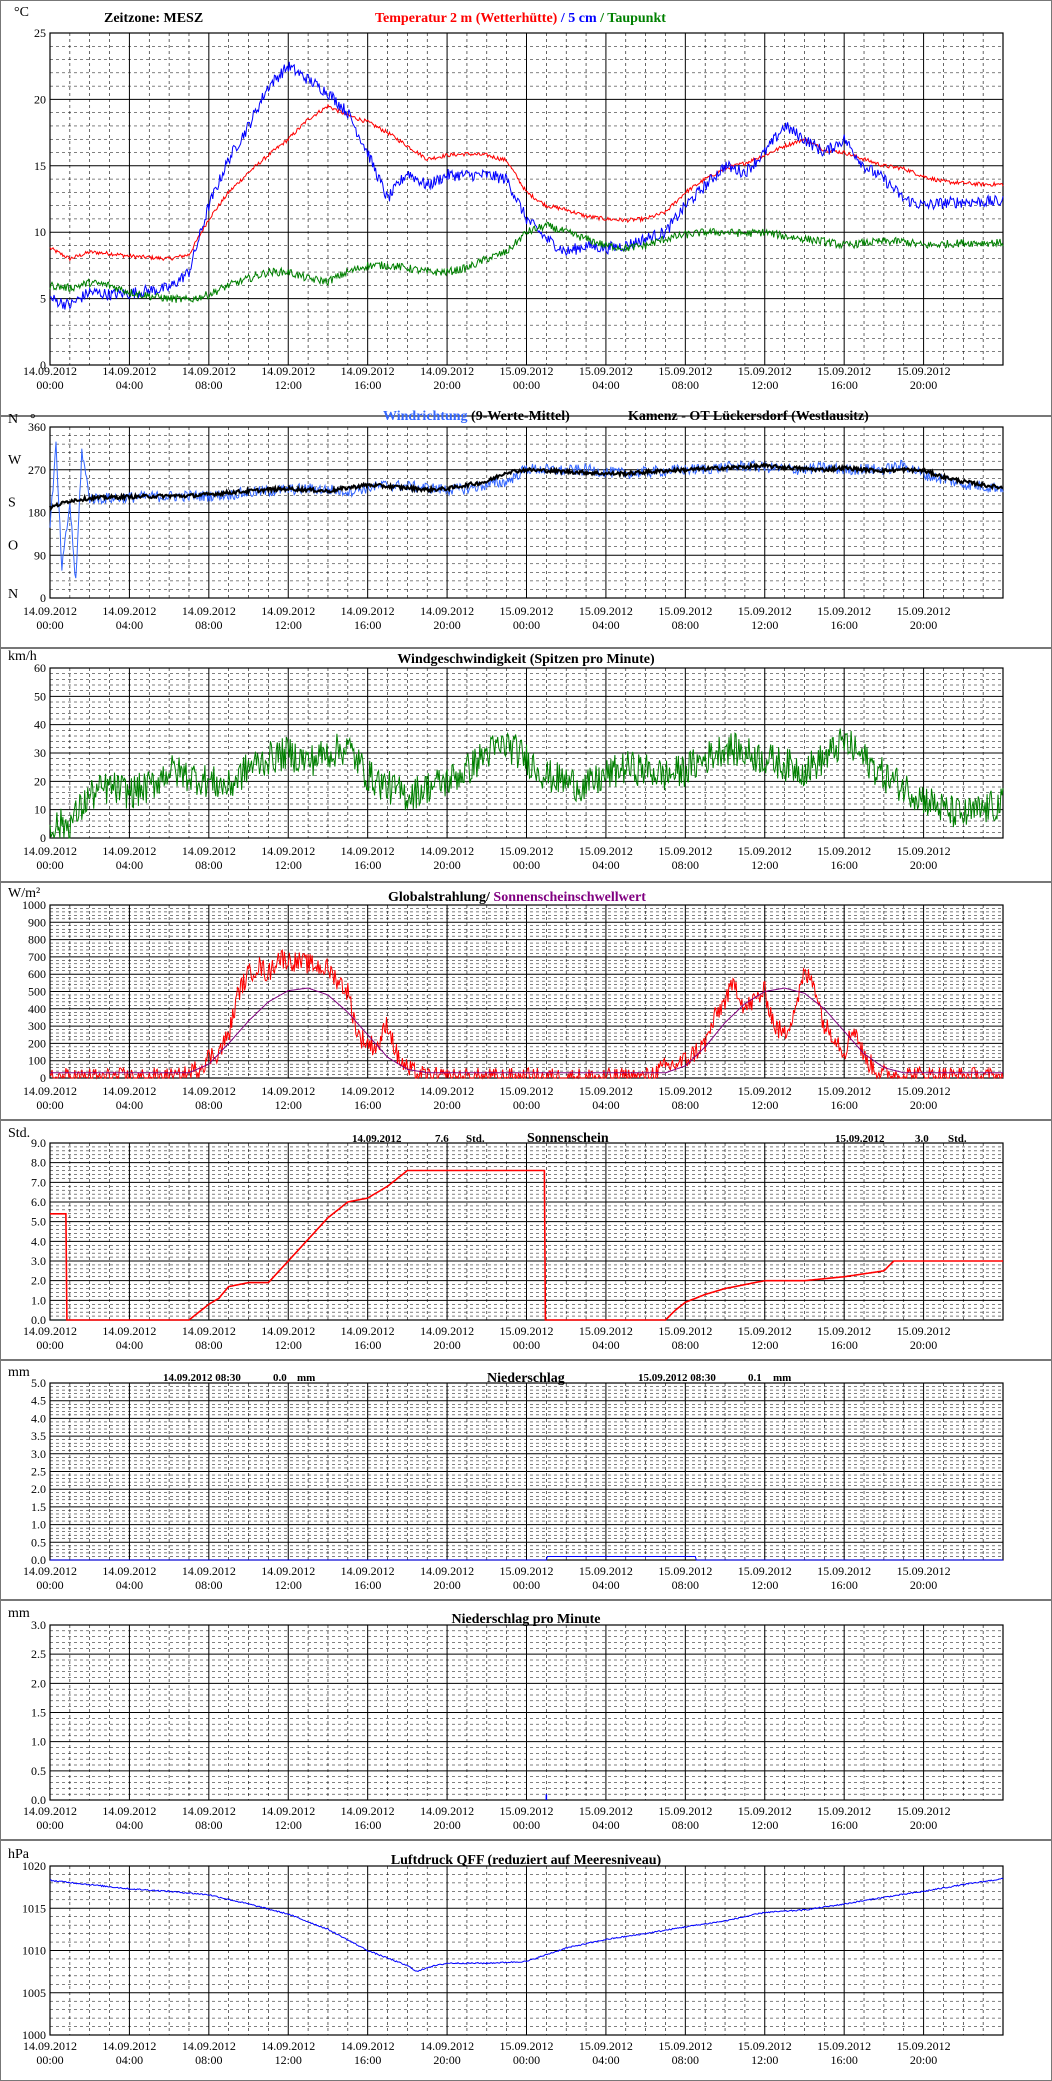 The width and height of the screenshot is (1052, 2081). Describe the element at coordinates (748, 416) in the screenshot. I see `station-name: Kamenz - OT Lückersdorf (Westlausitz)` at that location.